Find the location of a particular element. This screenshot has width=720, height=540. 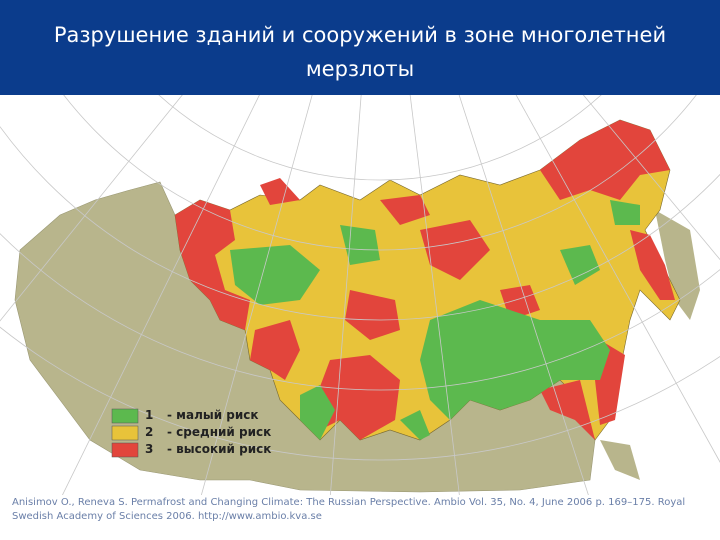

legend-label: - высокий риск is located at coordinates (219, 449).